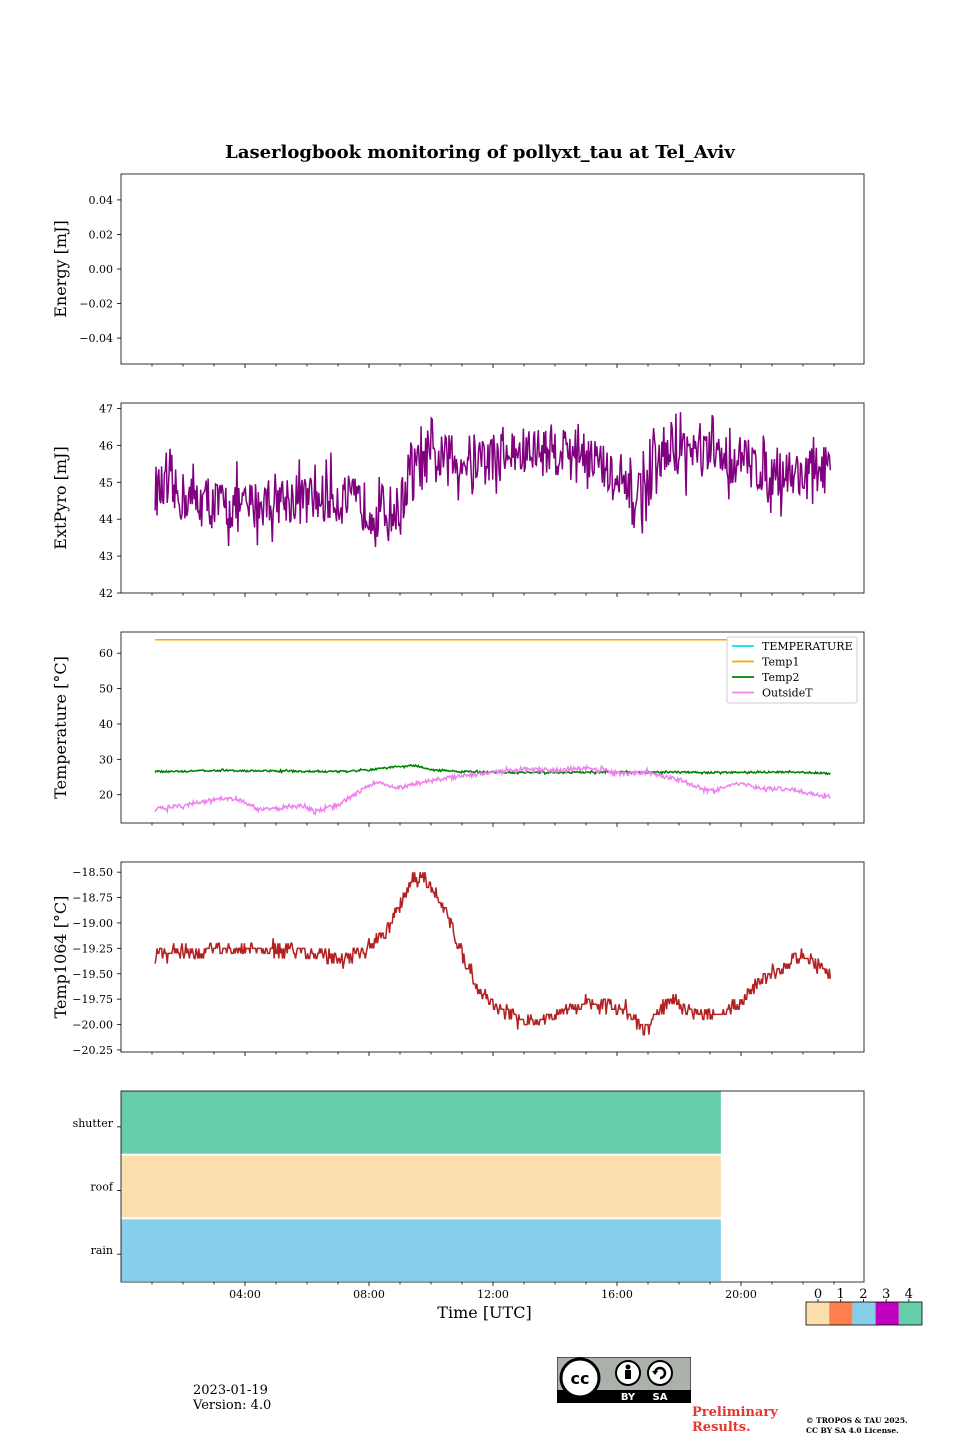 The width and height of the screenshot is (960, 1440). I want to click on cc-by-label: BY, so click(628, 1397).